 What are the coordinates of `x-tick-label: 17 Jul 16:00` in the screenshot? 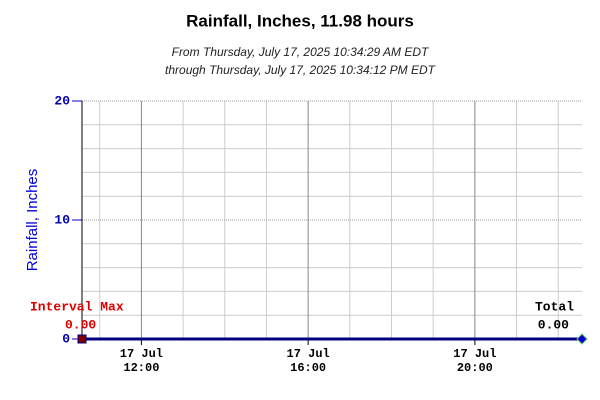 It's located at (308, 361).